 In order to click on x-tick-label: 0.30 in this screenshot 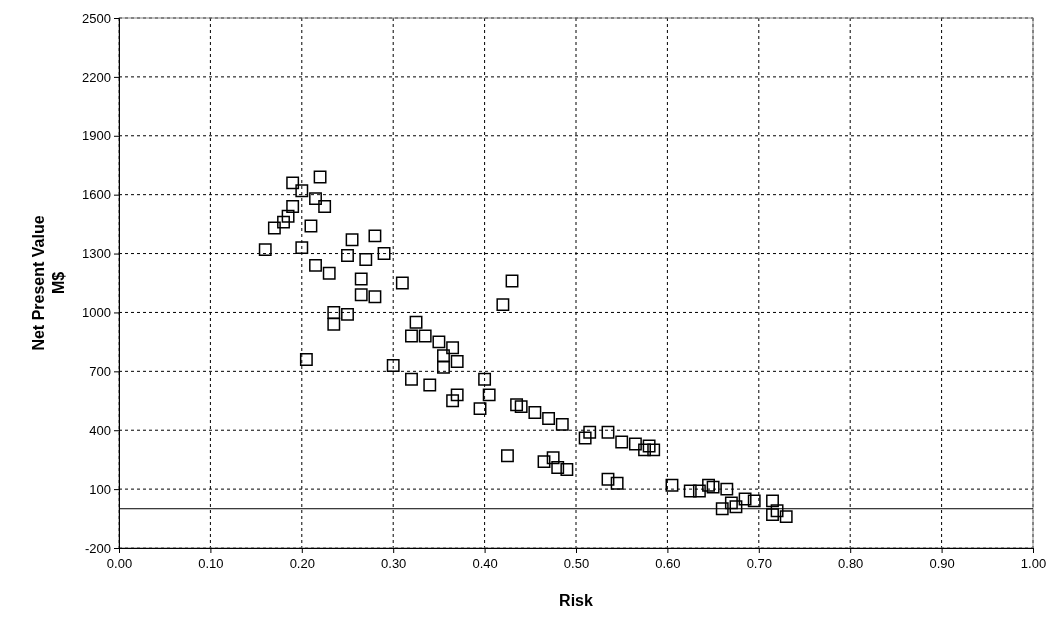, I will do `click(394, 563)`.